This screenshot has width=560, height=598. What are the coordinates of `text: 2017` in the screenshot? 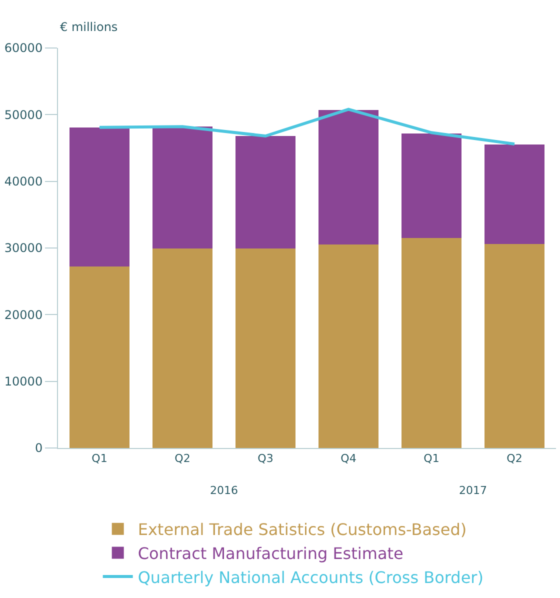 It's located at (473, 490).